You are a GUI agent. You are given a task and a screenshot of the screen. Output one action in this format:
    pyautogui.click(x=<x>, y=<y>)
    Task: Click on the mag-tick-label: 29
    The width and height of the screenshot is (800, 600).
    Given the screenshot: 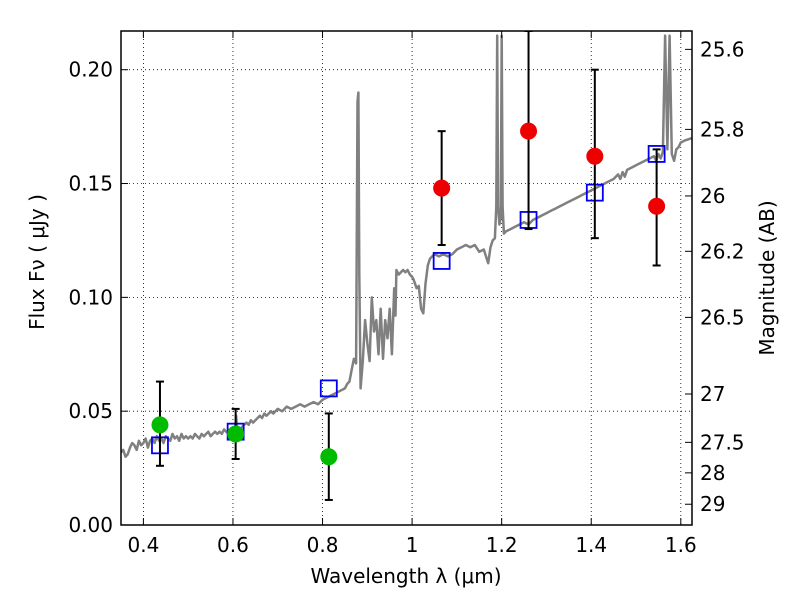 What is the action you would take?
    pyautogui.click(x=712, y=504)
    